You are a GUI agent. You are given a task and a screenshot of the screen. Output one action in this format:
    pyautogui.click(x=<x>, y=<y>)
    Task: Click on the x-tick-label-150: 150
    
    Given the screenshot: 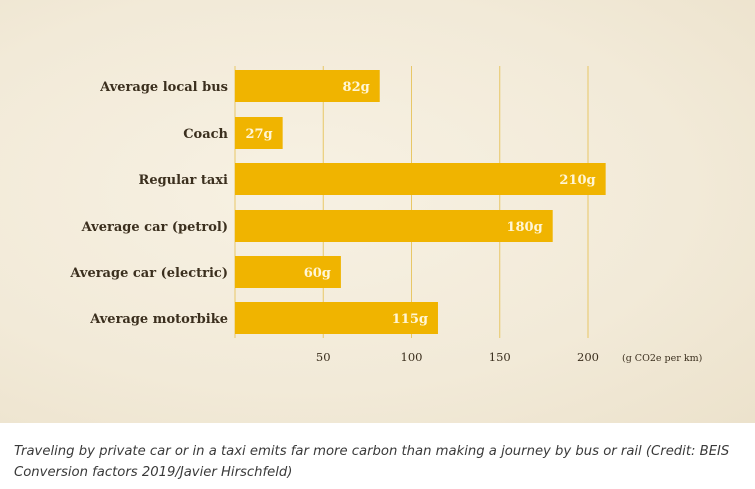 What is the action you would take?
    pyautogui.click(x=500, y=357)
    